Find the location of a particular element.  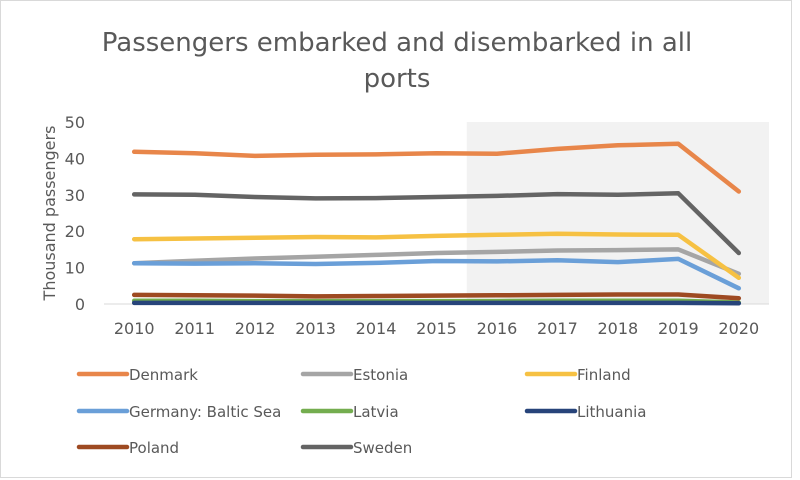

legend-item: Estonia is located at coordinates (354, 375).